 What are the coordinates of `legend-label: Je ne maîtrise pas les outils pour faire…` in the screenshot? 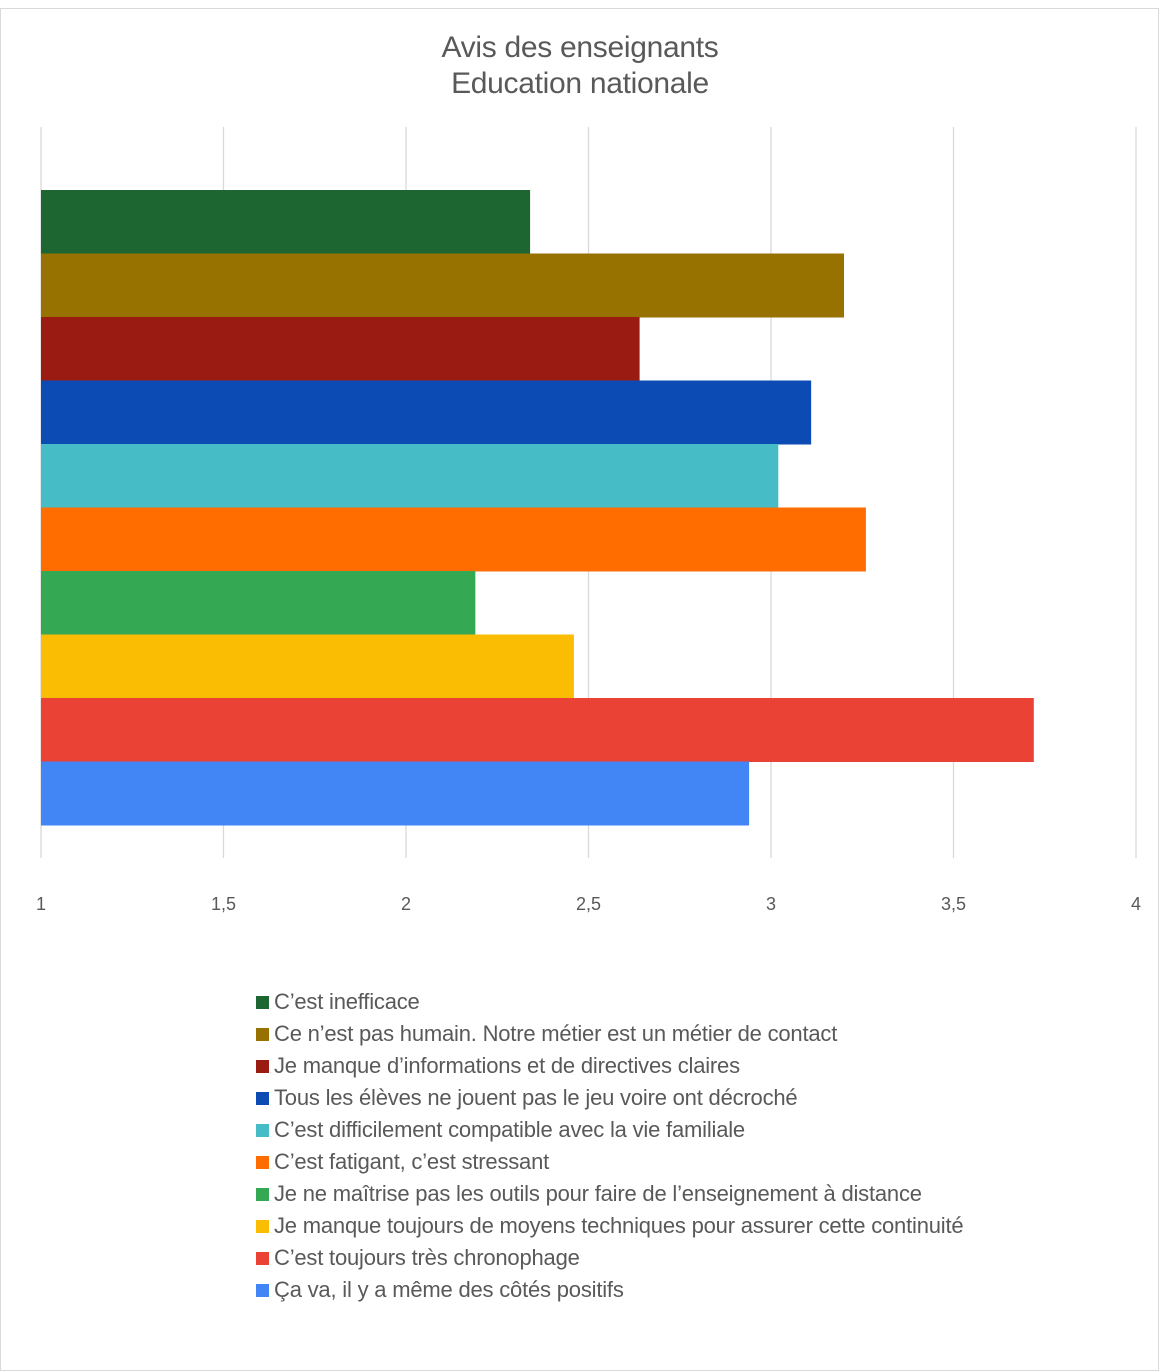 It's located at (598, 1193).